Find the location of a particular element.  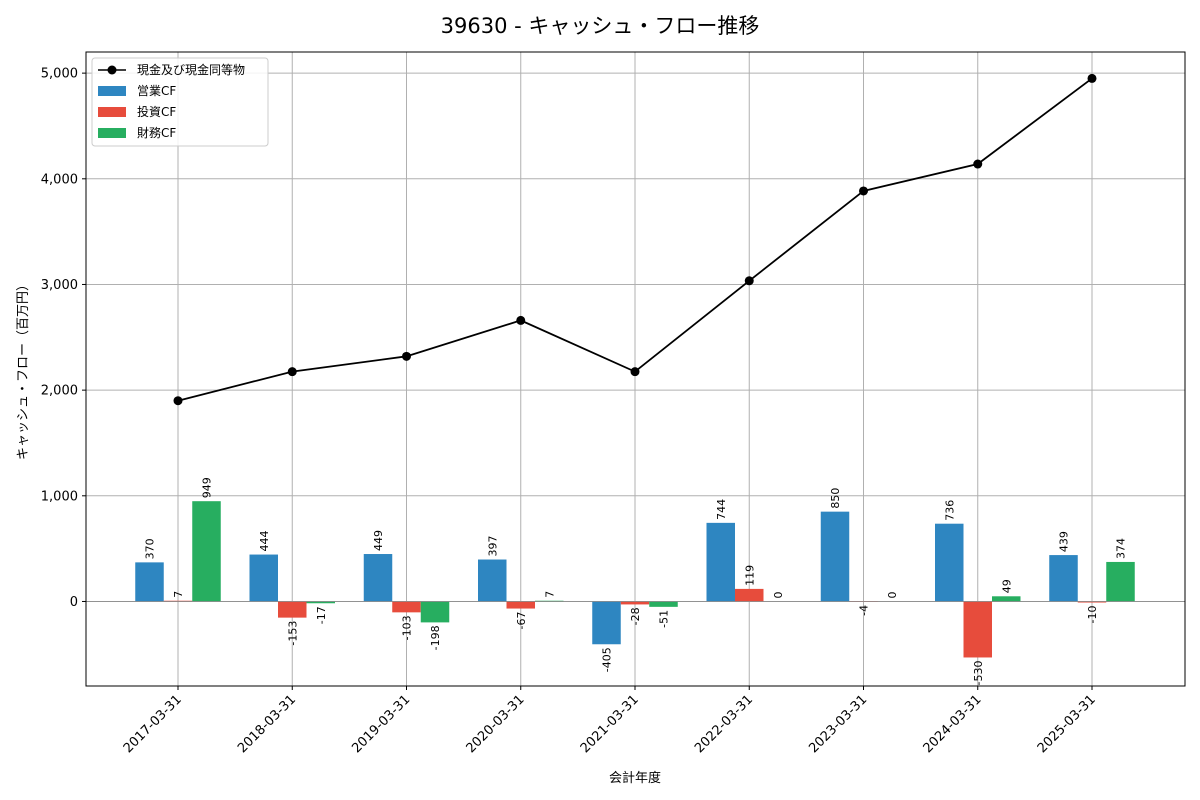

legend-frame is located at coordinates (180, 102).